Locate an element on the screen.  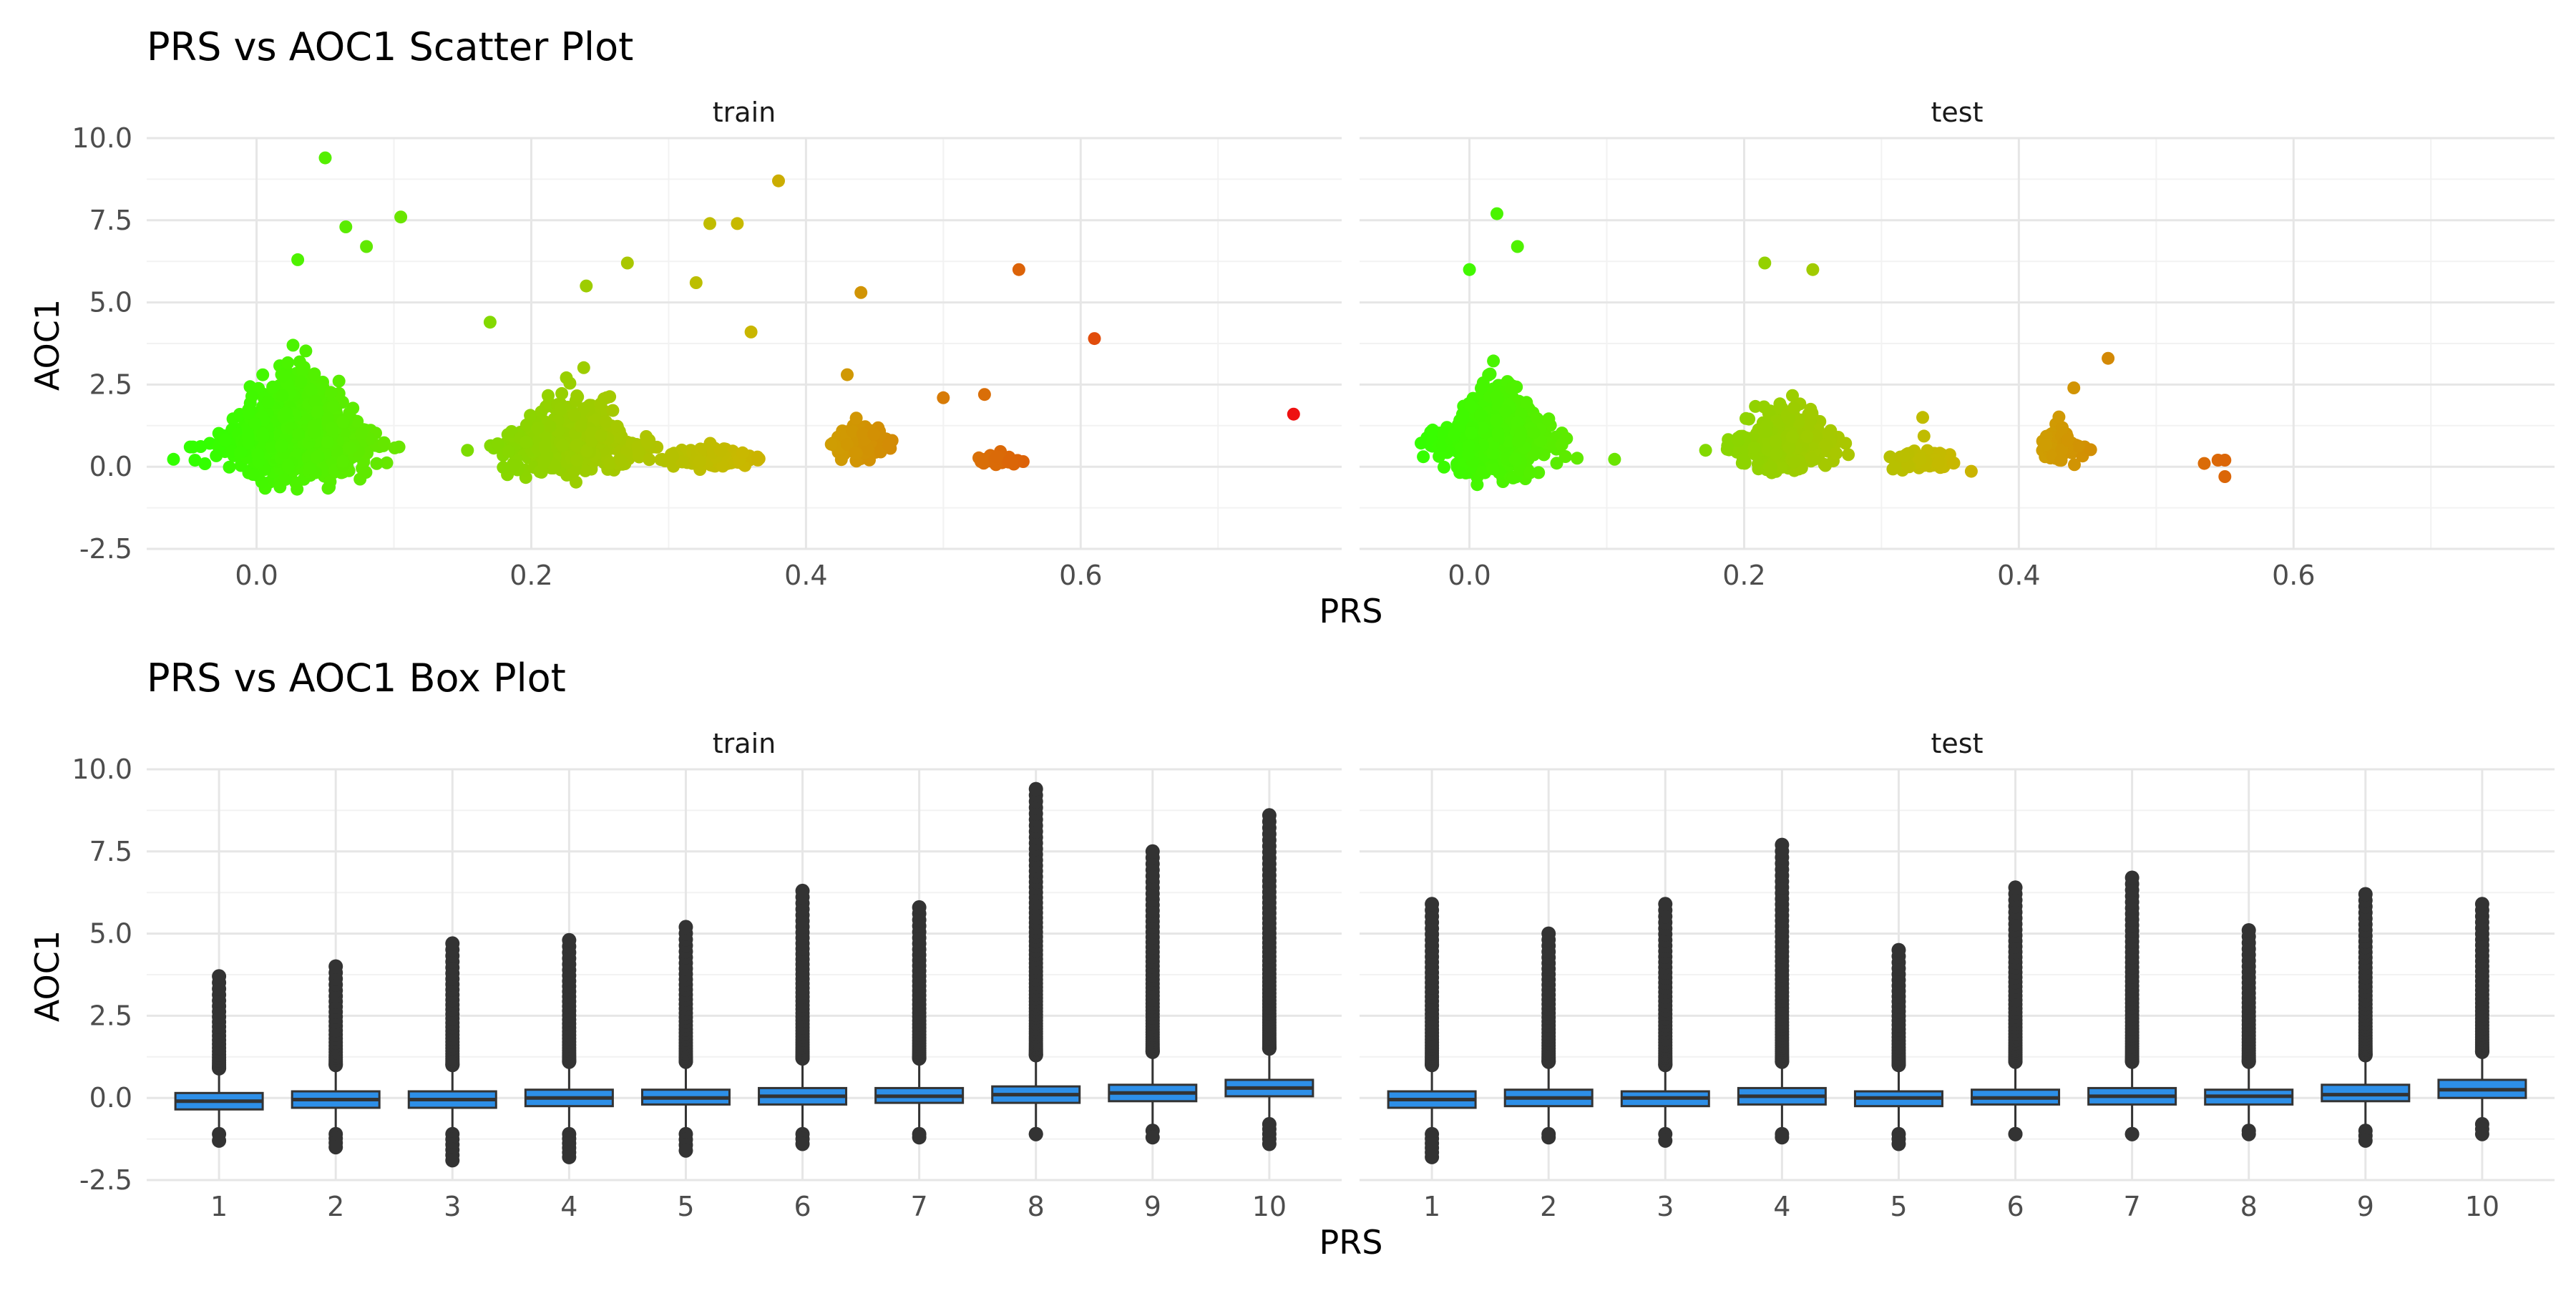
scatter-y-tick-label: 2.5 is located at coordinates (110, 384).